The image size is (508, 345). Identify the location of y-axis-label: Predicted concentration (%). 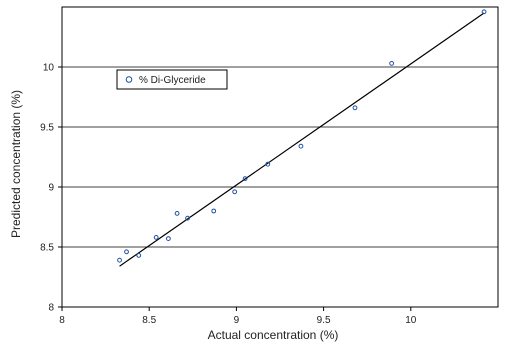
(16, 164).